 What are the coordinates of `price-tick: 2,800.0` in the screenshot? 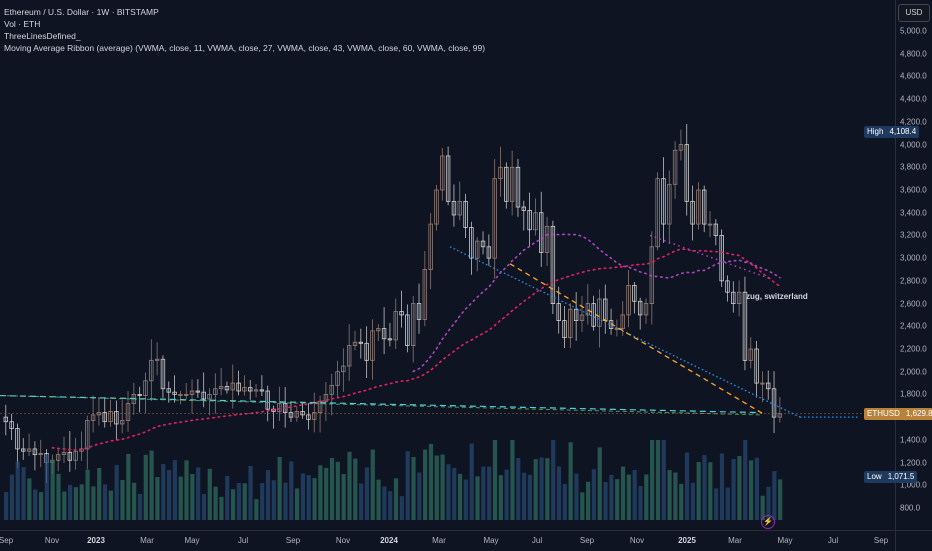 It's located at (913, 281).